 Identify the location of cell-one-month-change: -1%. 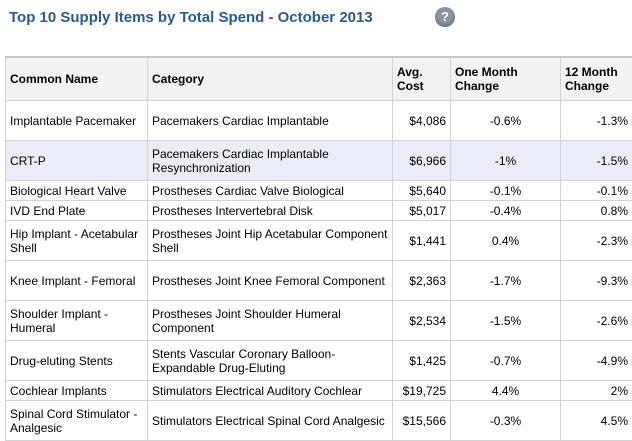
(506, 161).